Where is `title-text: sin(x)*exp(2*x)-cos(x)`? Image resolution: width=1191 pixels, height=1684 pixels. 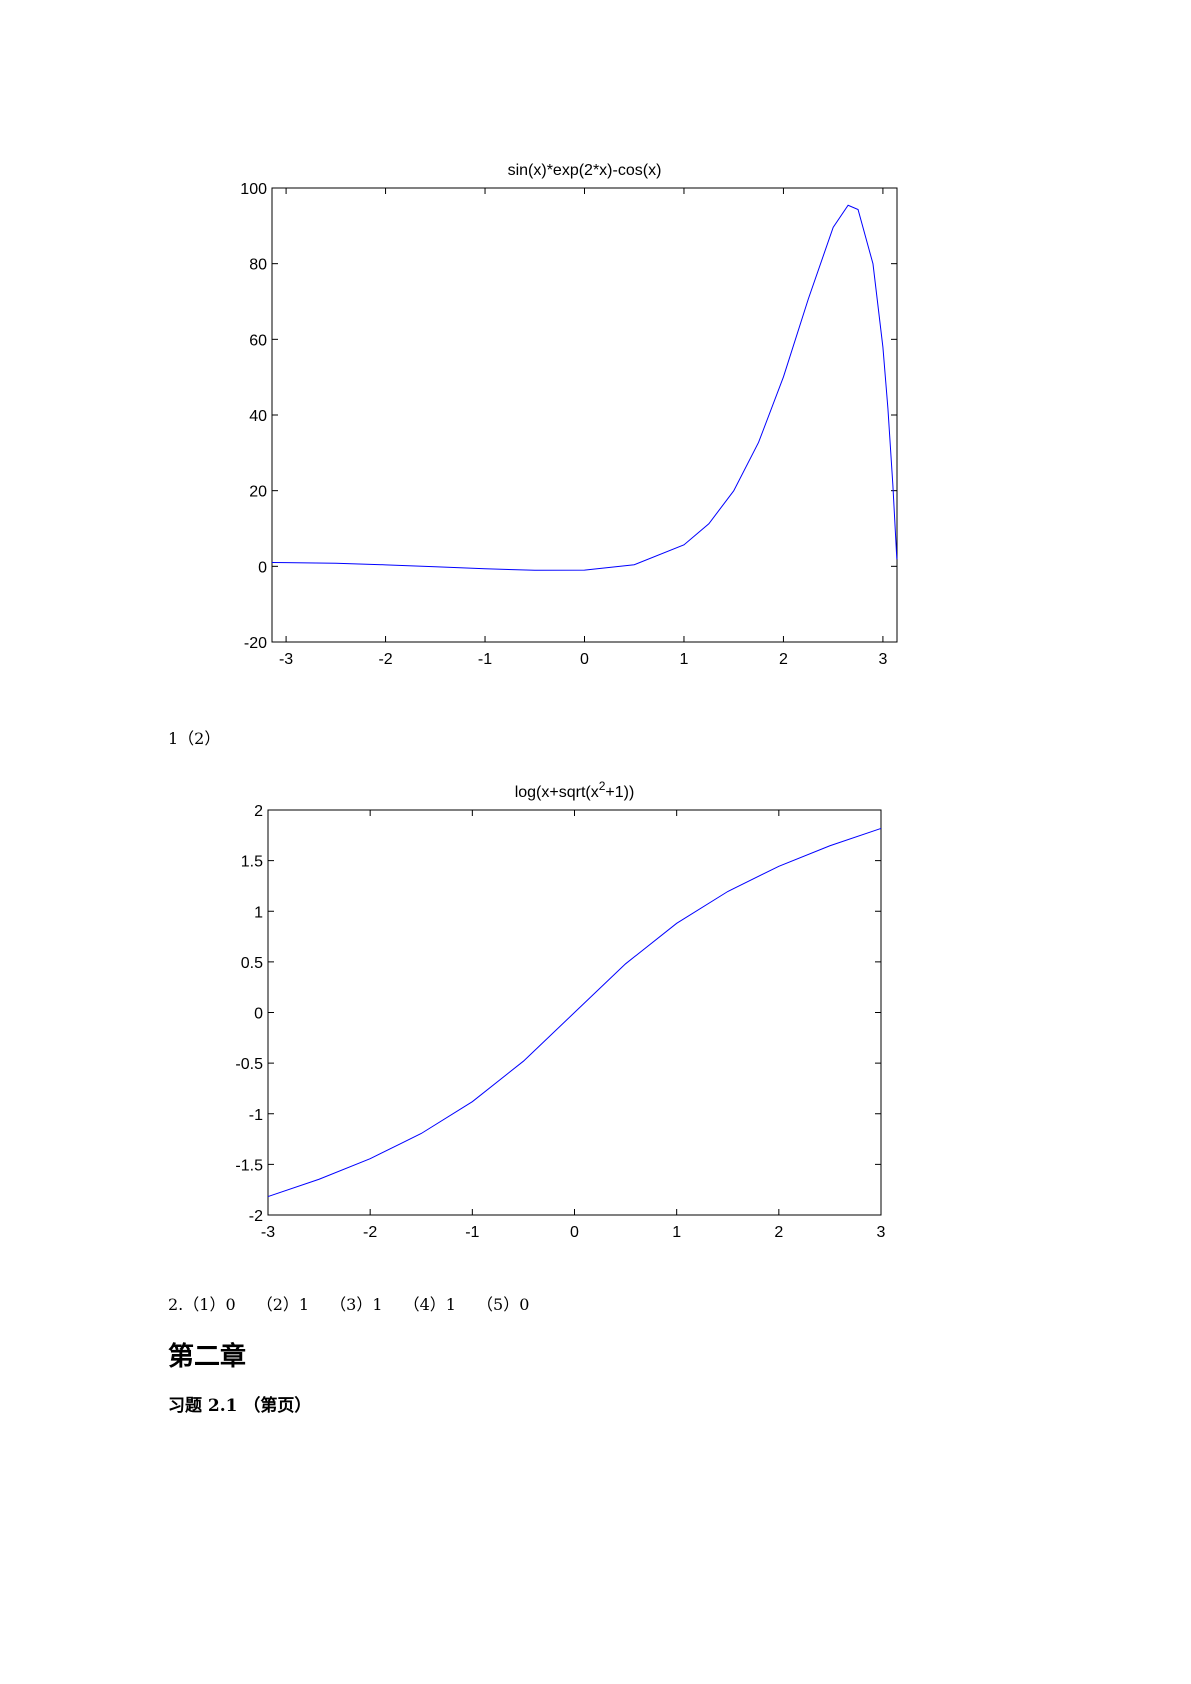 title-text: sin(x)*exp(2*x)-cos(x) is located at coordinates (585, 170).